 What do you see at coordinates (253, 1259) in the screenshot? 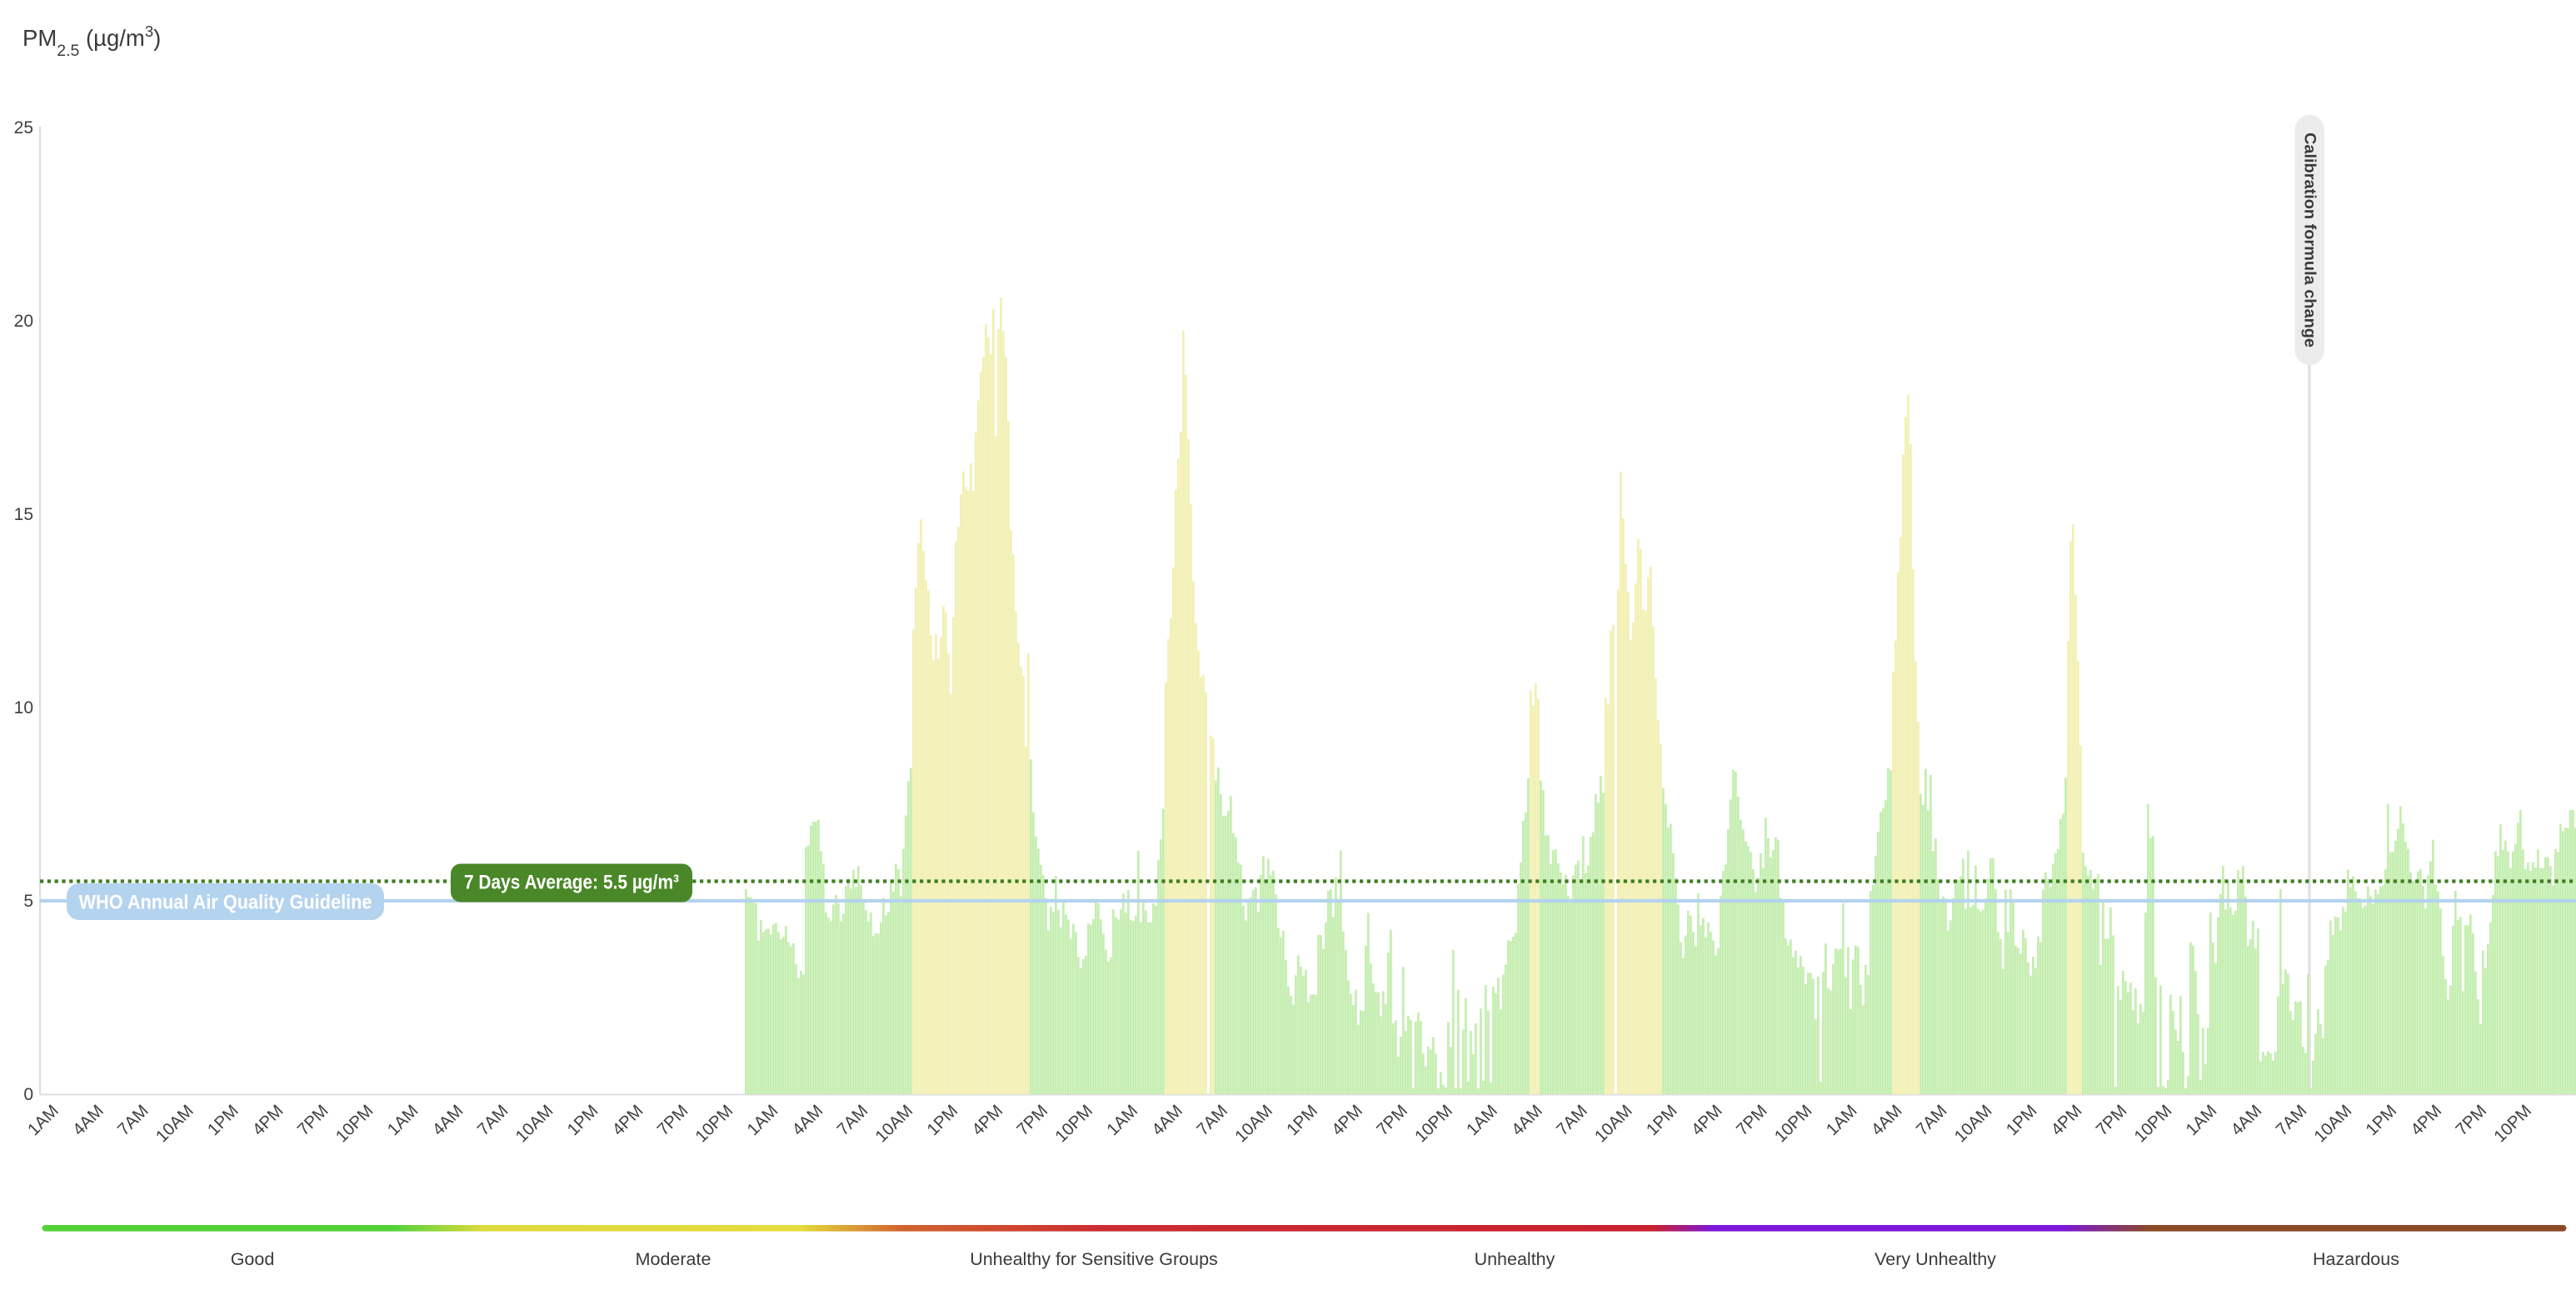
I see `svg-text: Good` at bounding box center [253, 1259].